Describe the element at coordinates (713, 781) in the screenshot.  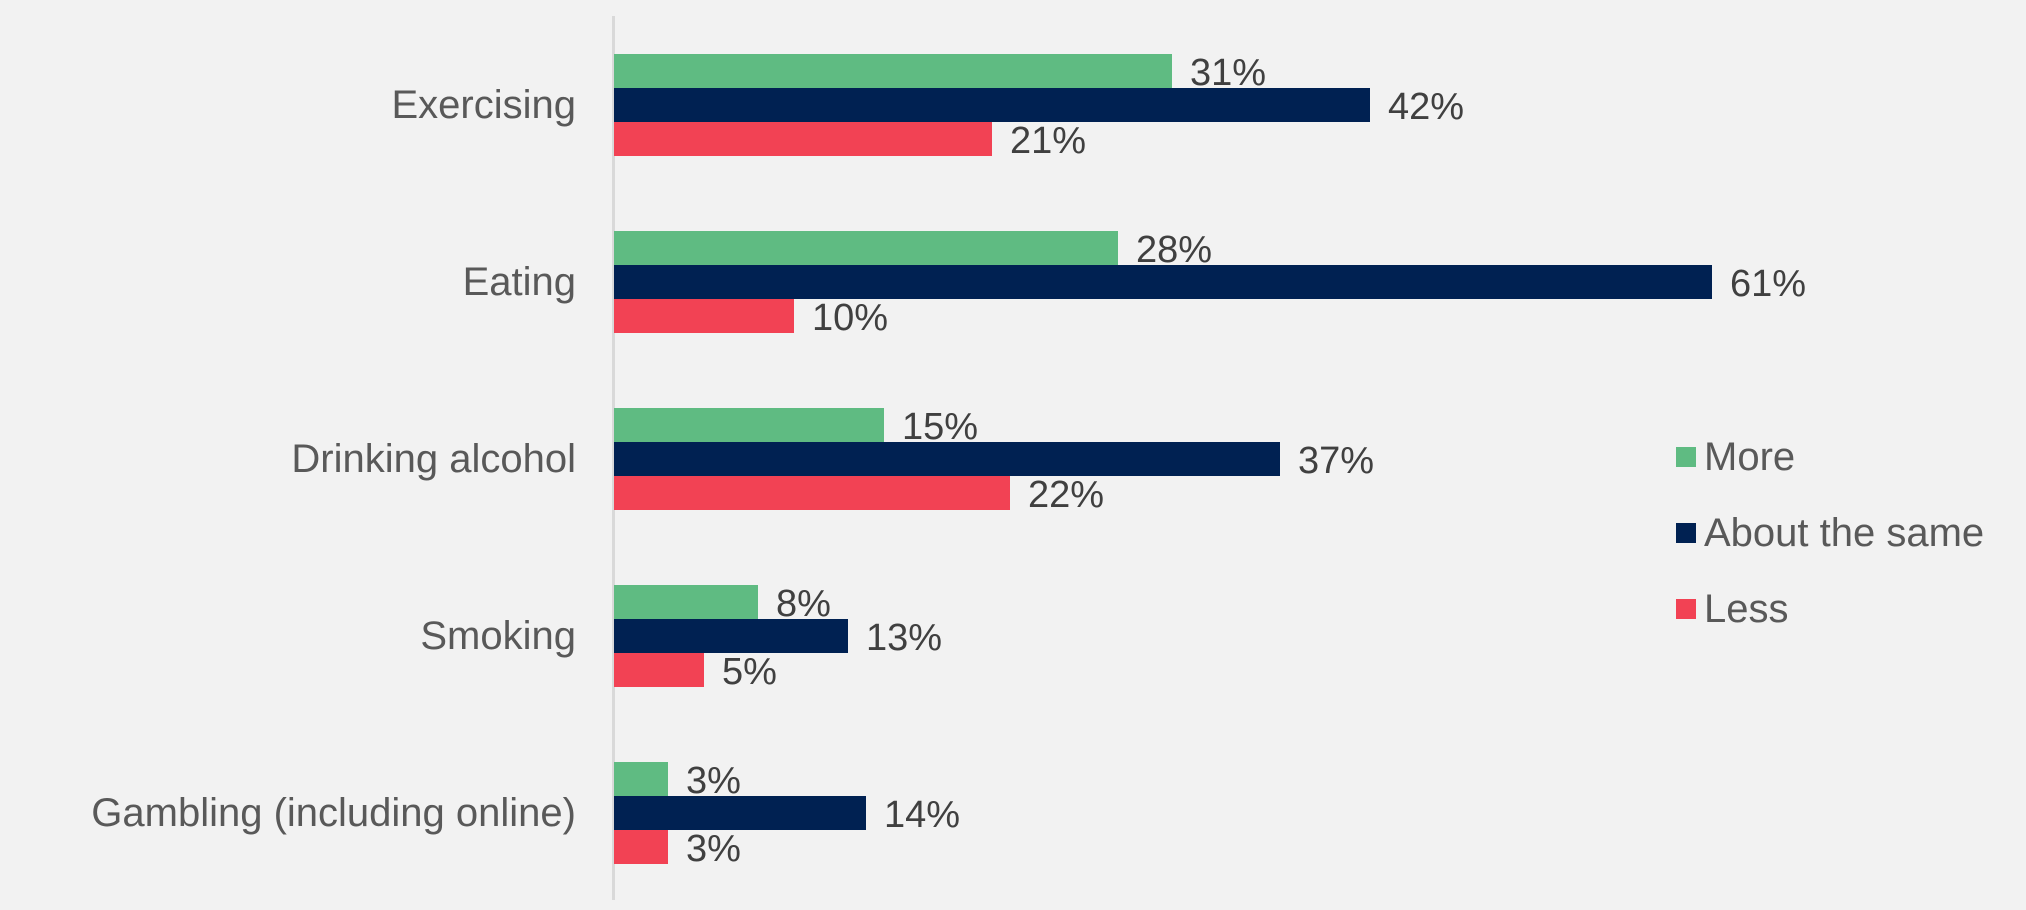
I see `data-label-more-gambling-including-online: 3%` at that location.